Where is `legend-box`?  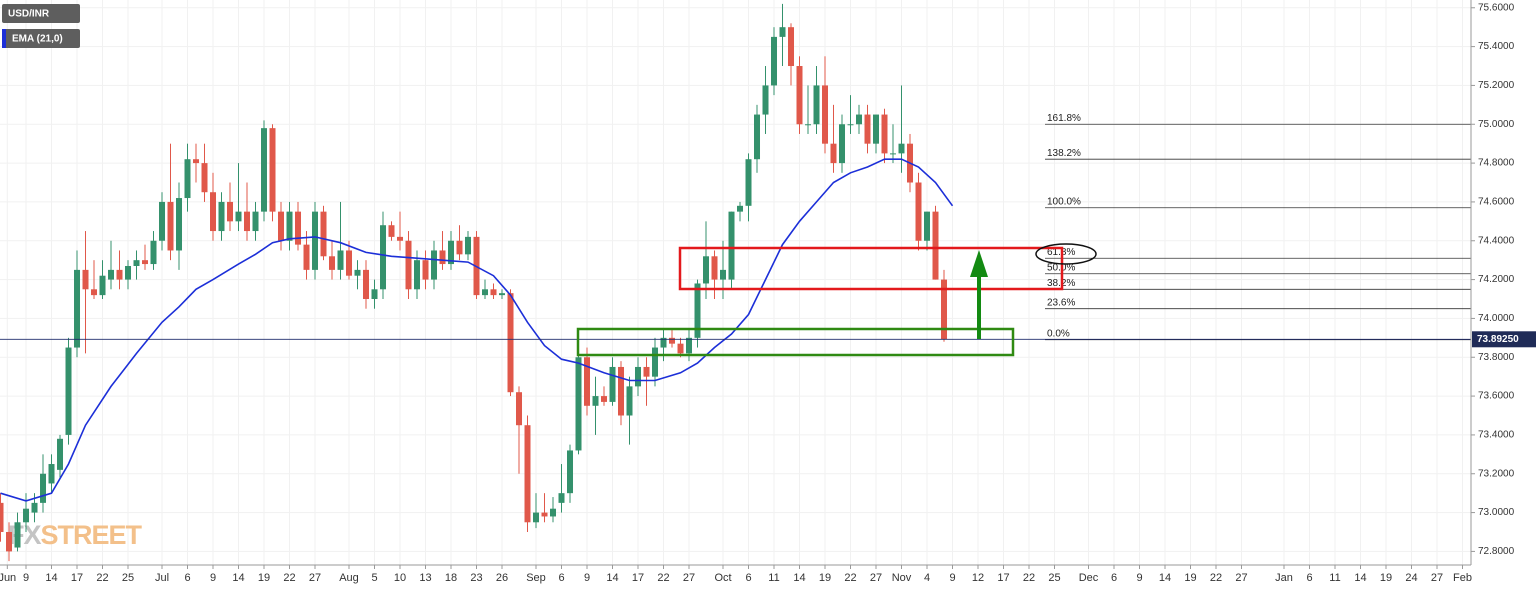
legend-box is located at coordinates (41, 13).